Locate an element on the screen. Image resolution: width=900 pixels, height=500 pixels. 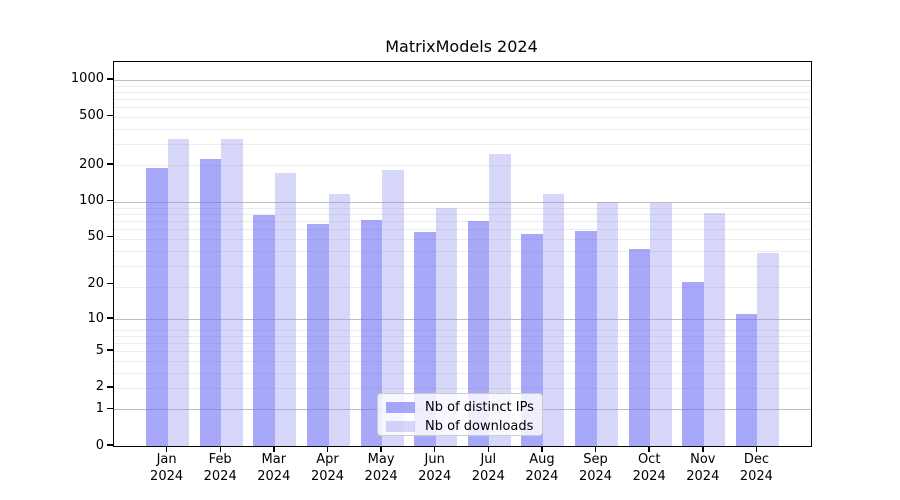
x-tick-month: Nov is located at coordinates (703, 459).